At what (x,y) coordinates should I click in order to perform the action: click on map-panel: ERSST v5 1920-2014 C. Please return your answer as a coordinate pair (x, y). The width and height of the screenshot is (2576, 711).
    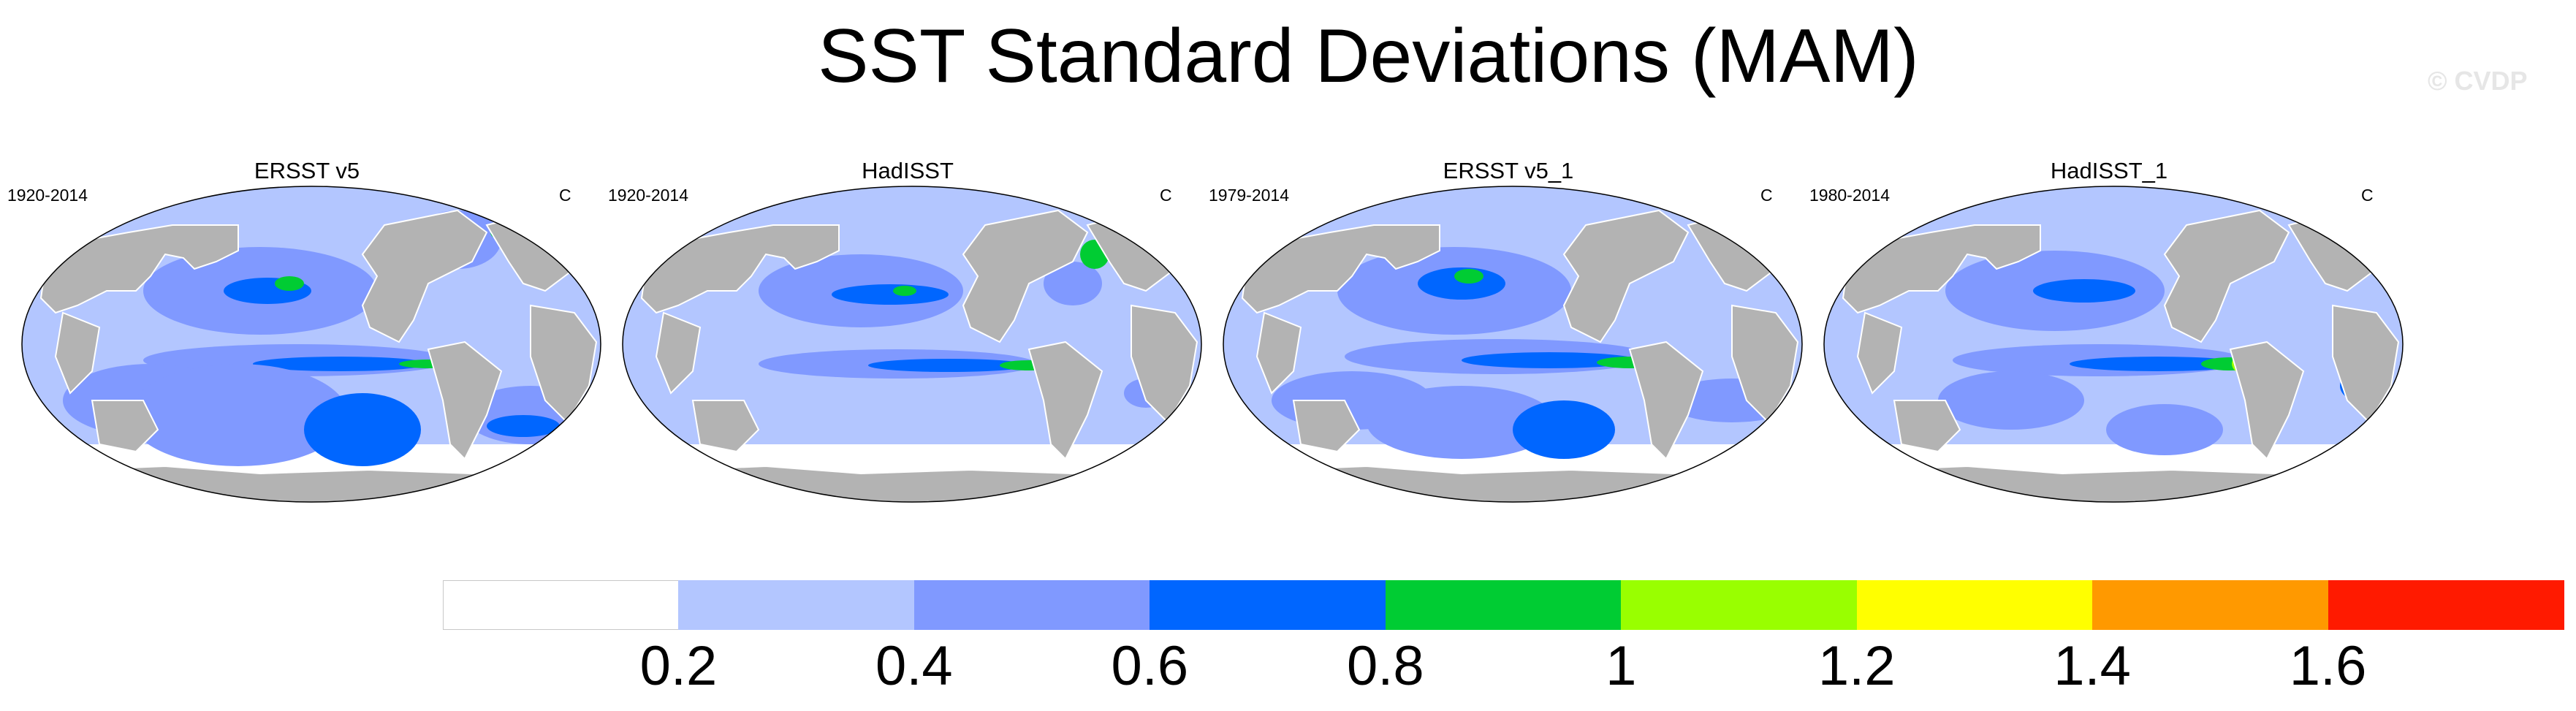
    Looking at the image, I should click on (307, 350).